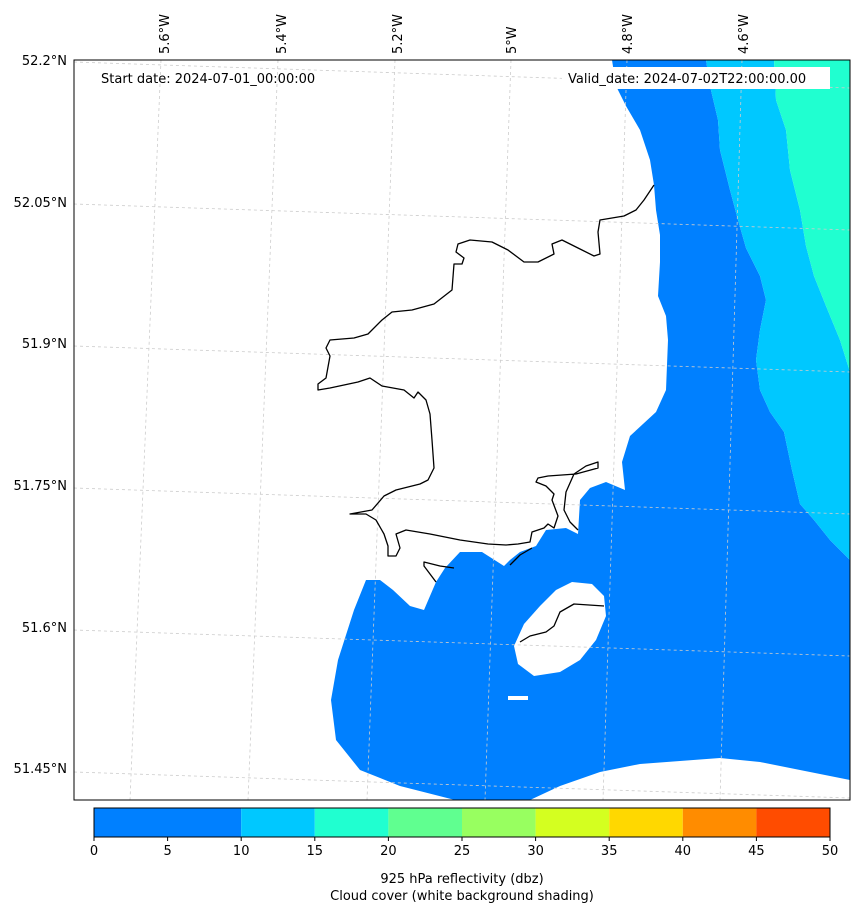 The height and width of the screenshot is (914, 859). Describe the element at coordinates (241, 851) in the screenshot. I see `colorbar-tick-label: 10` at that location.